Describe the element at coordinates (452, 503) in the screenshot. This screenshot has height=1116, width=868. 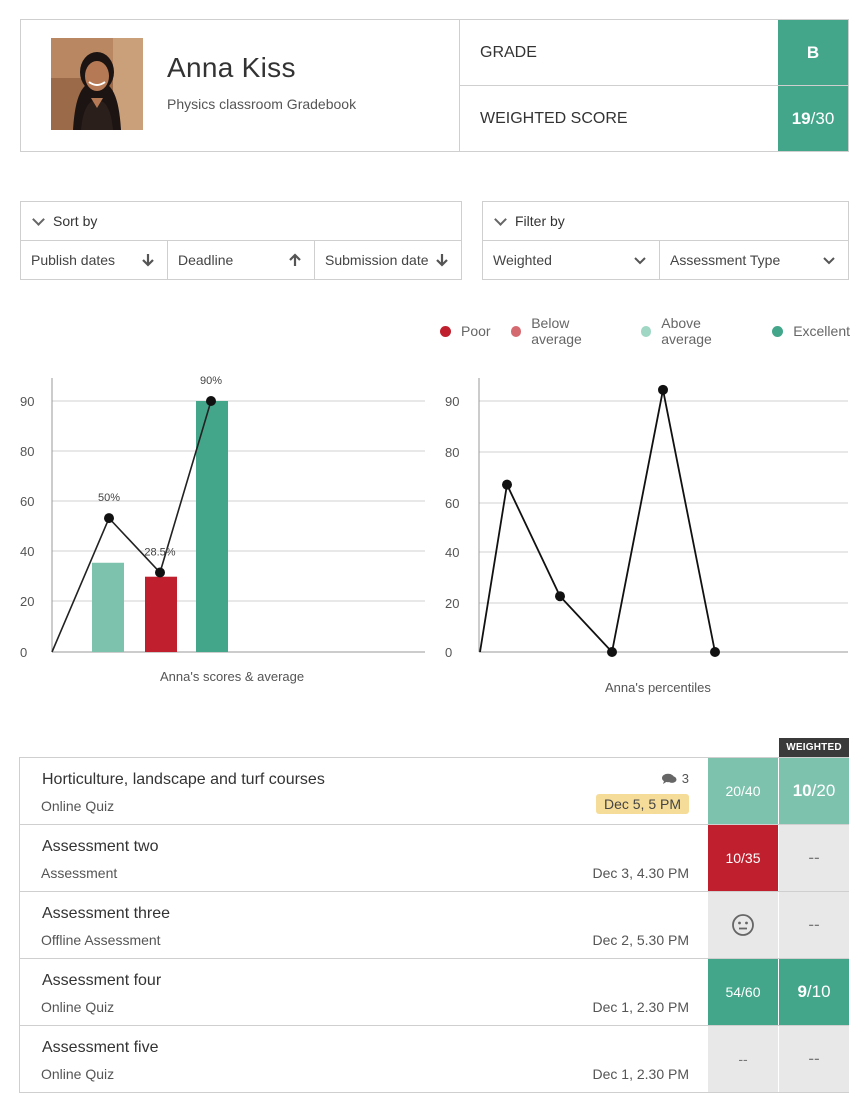
I see `percentiles-ytick-label: 60` at that location.